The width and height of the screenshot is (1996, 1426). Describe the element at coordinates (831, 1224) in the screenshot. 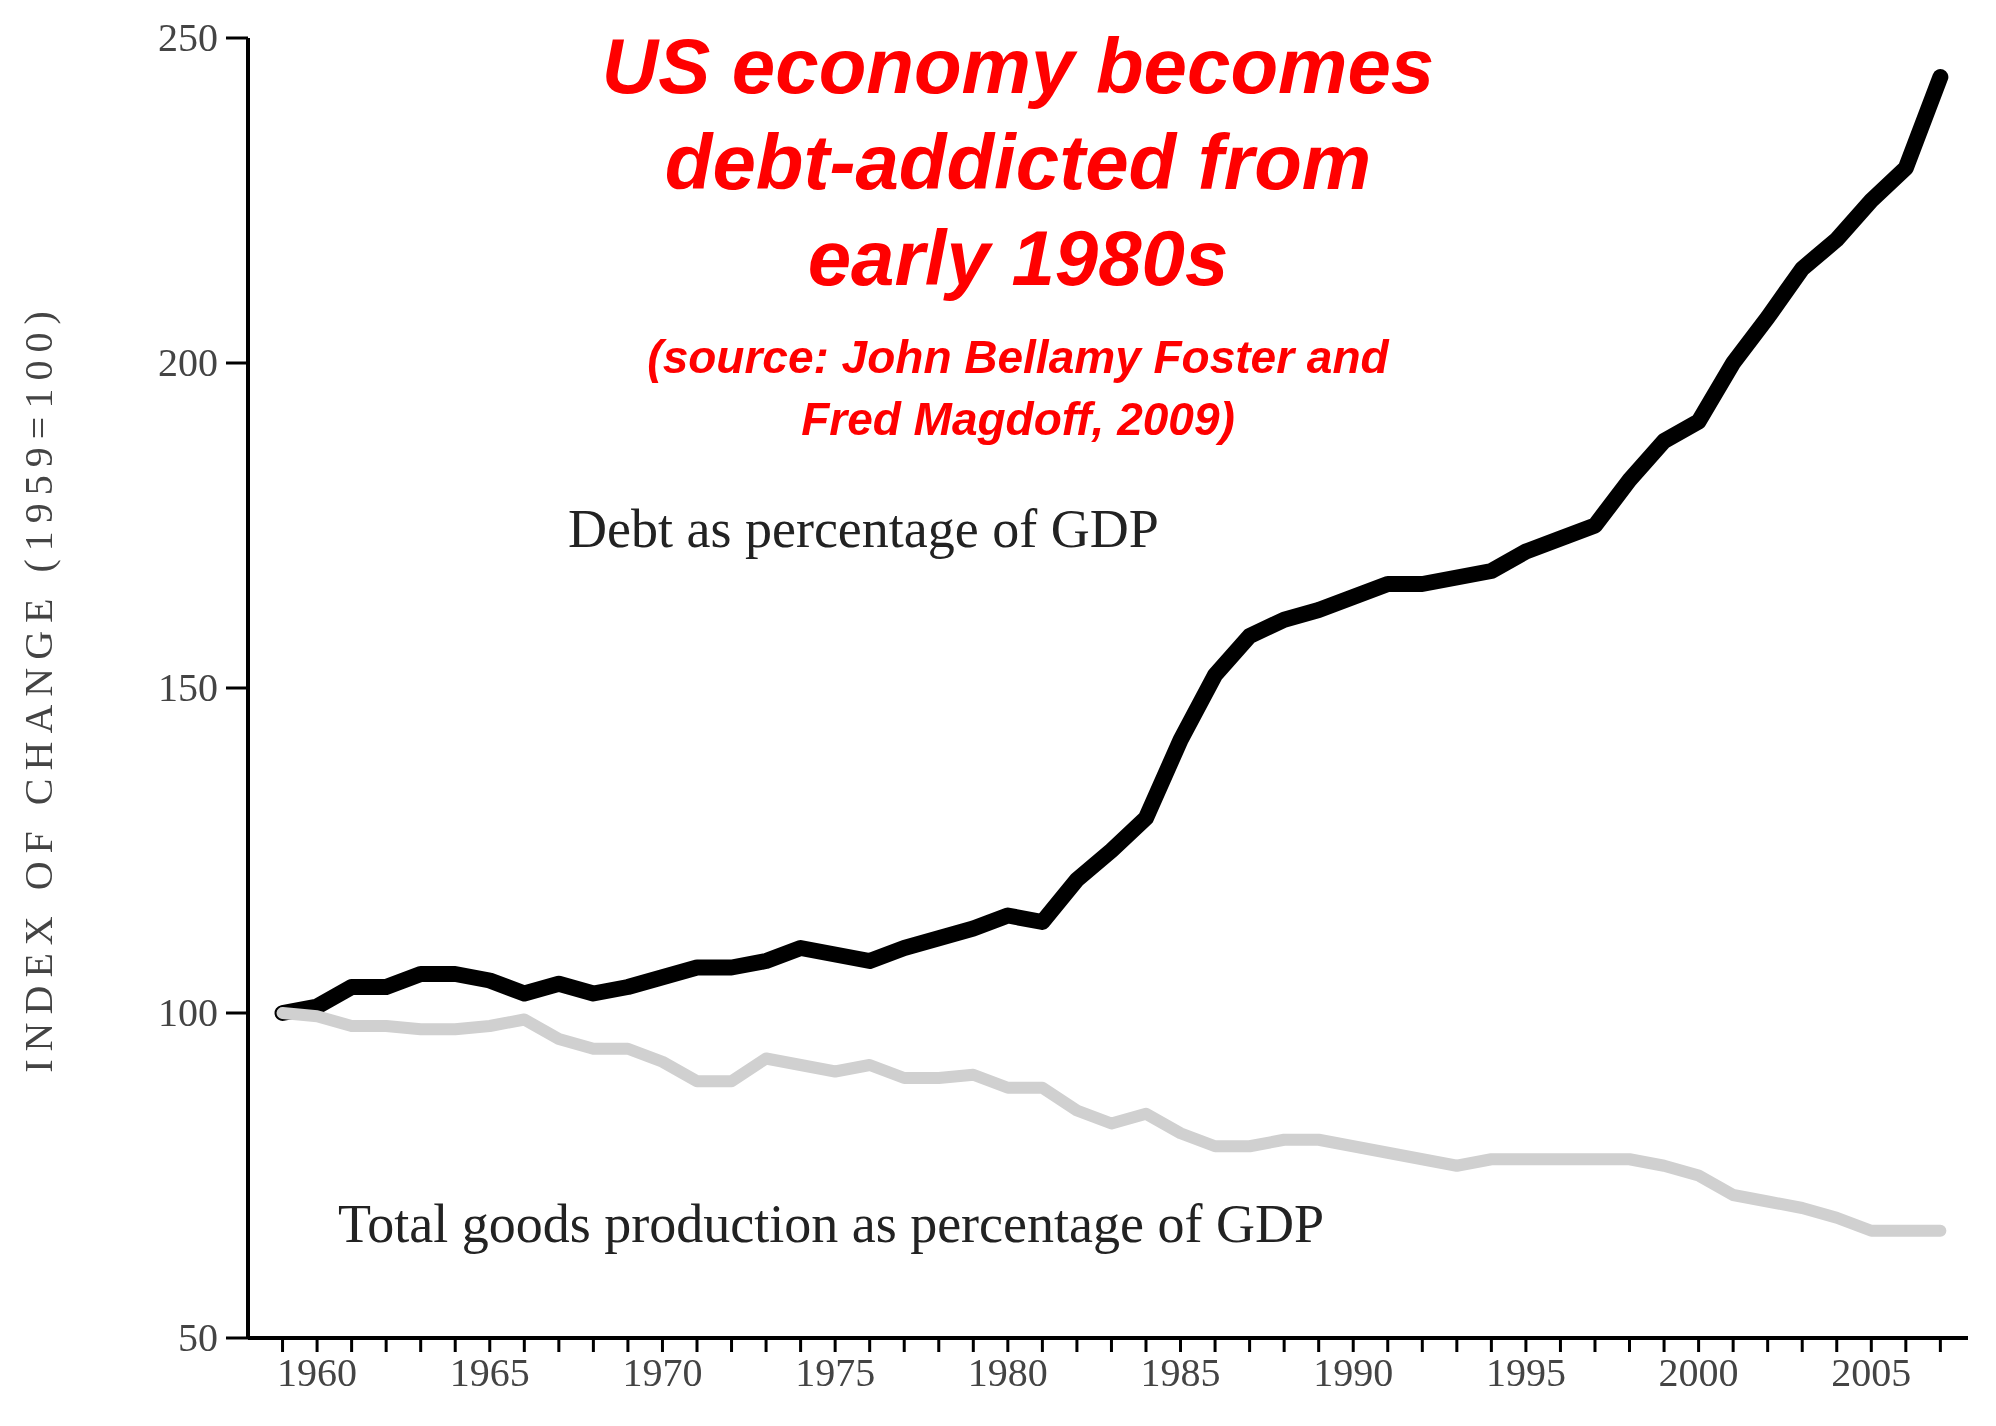

I see `series-label: Total goods production as percentage of GDP` at that location.